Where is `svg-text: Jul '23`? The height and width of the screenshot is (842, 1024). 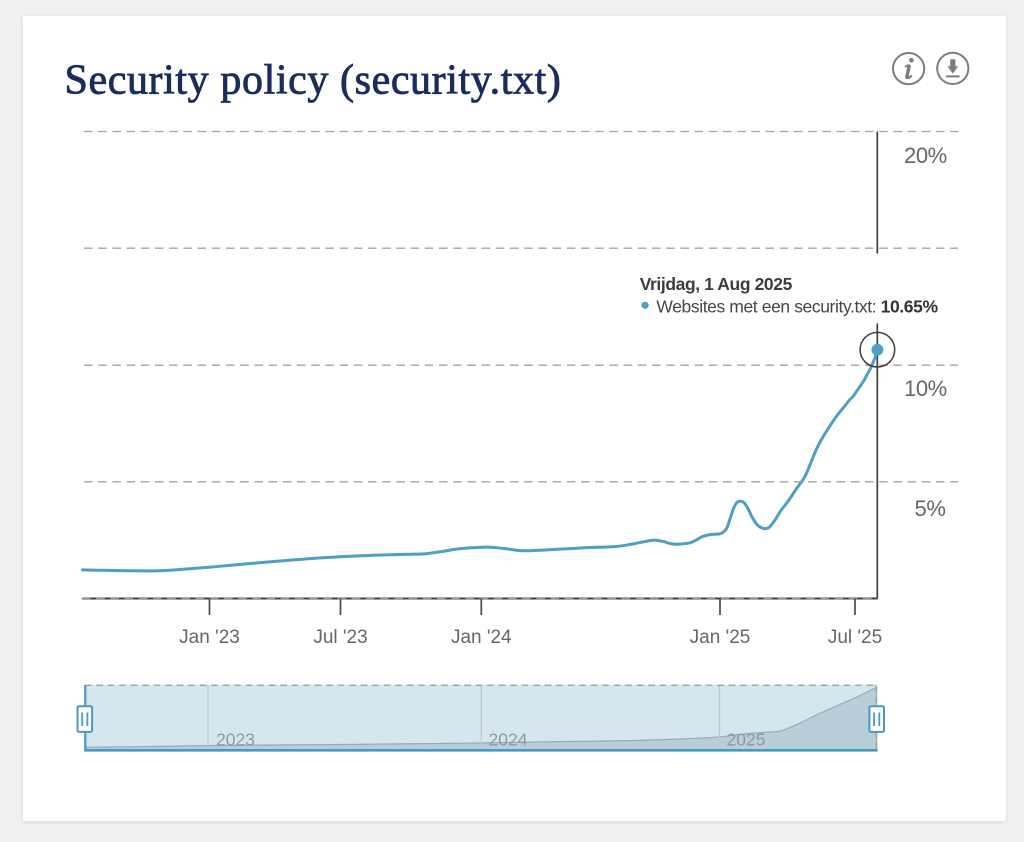 svg-text: Jul '23 is located at coordinates (340, 637).